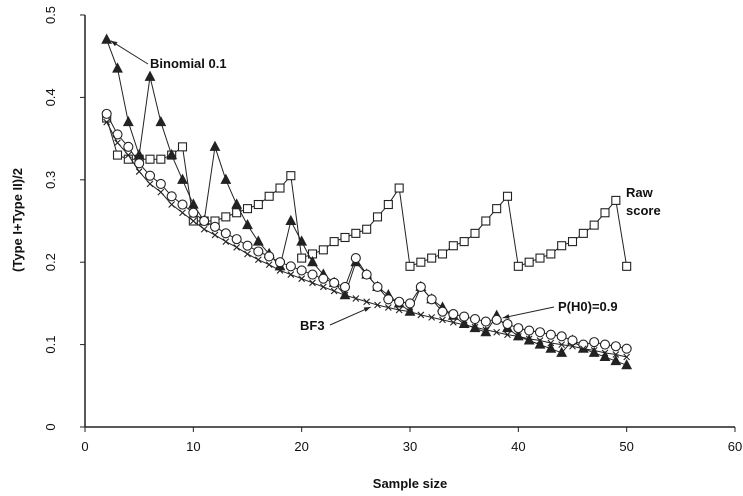 Image resolution: width=743 pixels, height=496 pixels. Describe the element at coordinates (312, 325) in the screenshot. I see `annotation: BF3` at that location.